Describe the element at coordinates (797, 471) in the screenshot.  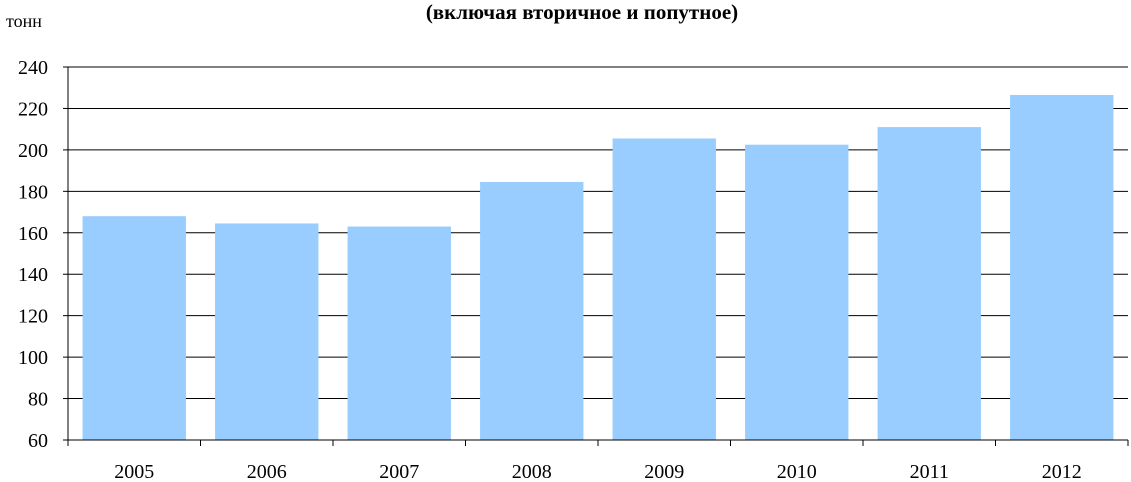
I see `x-tick-label: 2010` at that location.